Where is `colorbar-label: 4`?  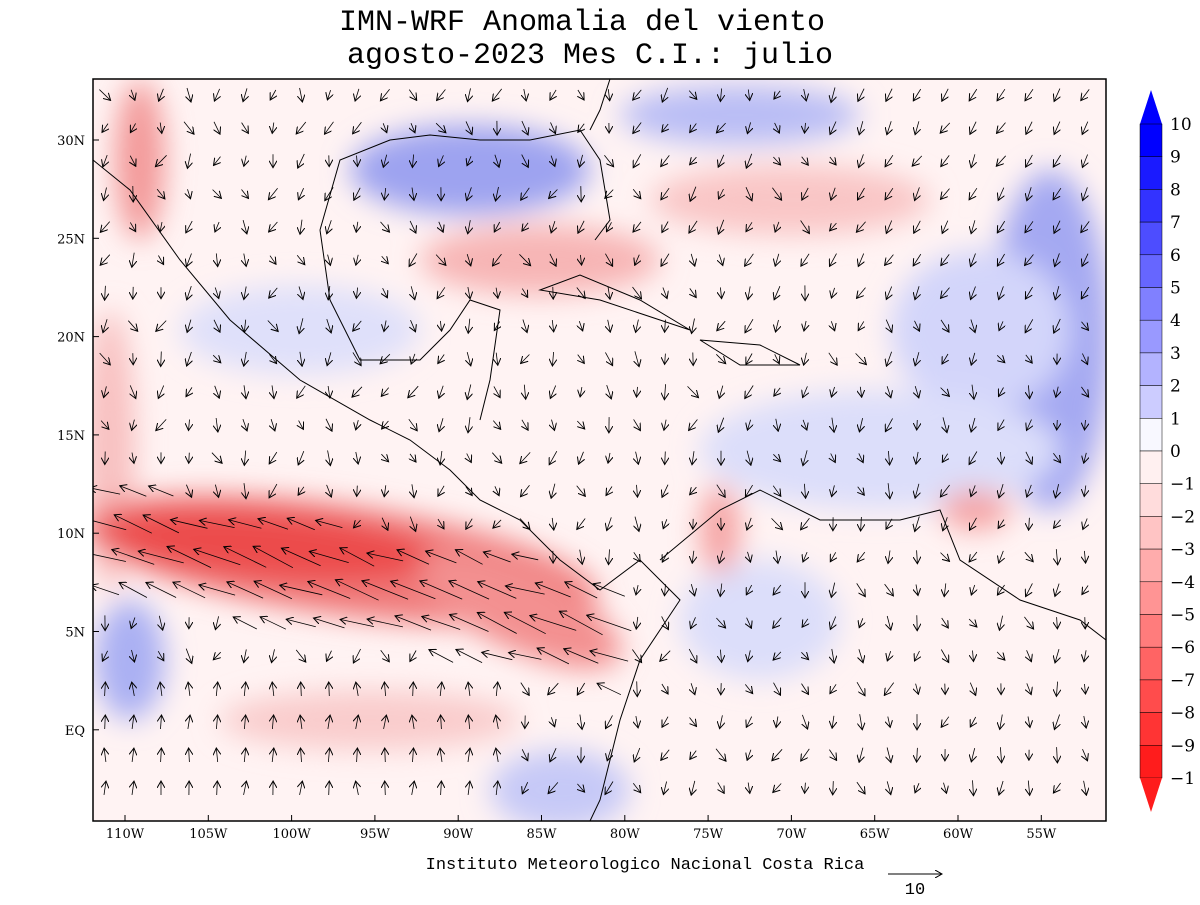
colorbar-label: 4 is located at coordinates (1175, 321).